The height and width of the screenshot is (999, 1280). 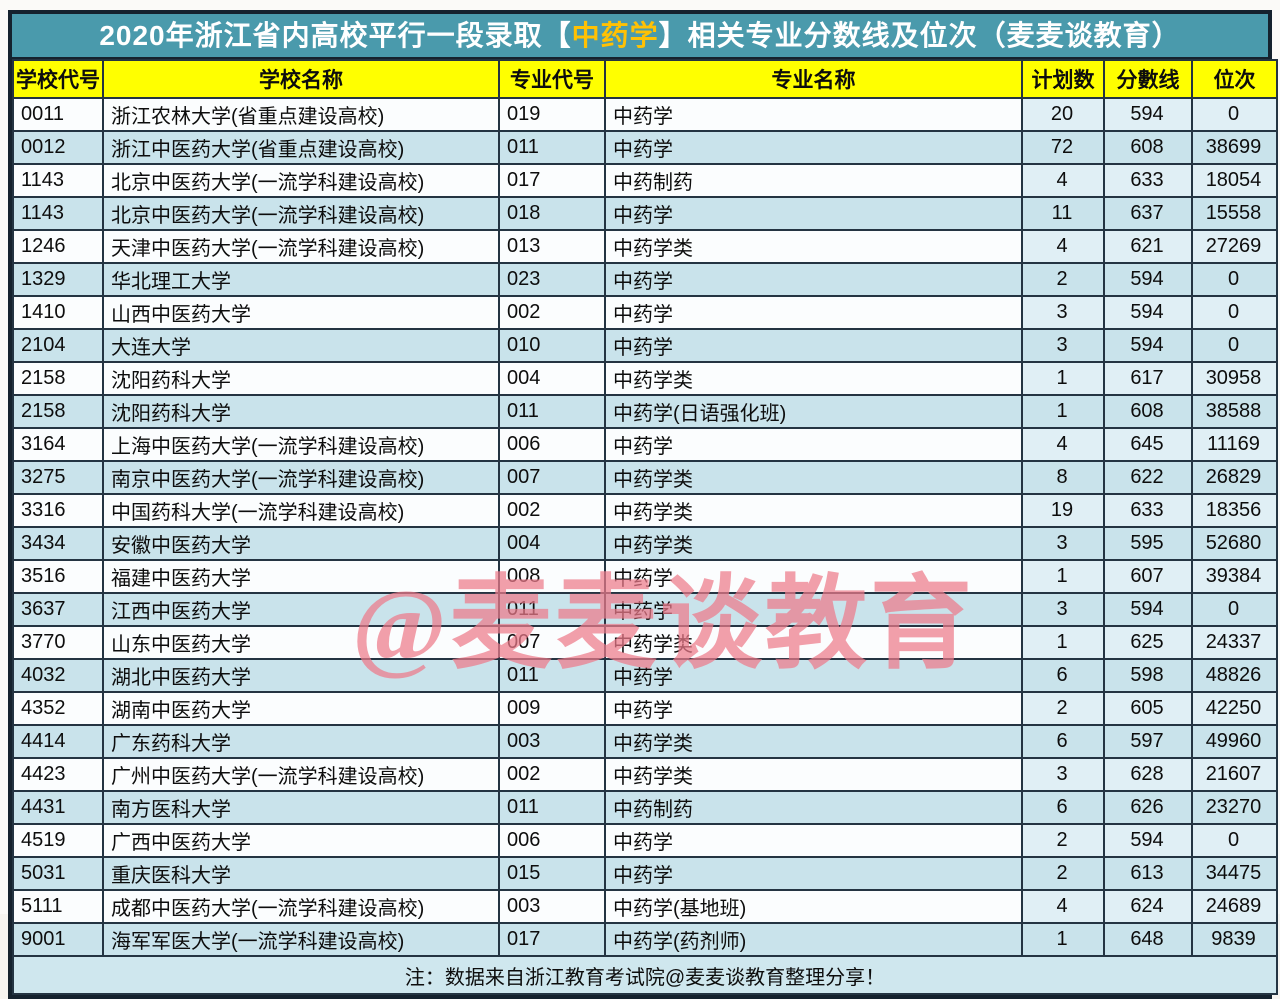 I want to click on cell-school-name: 广东药科大学, so click(x=301, y=741).